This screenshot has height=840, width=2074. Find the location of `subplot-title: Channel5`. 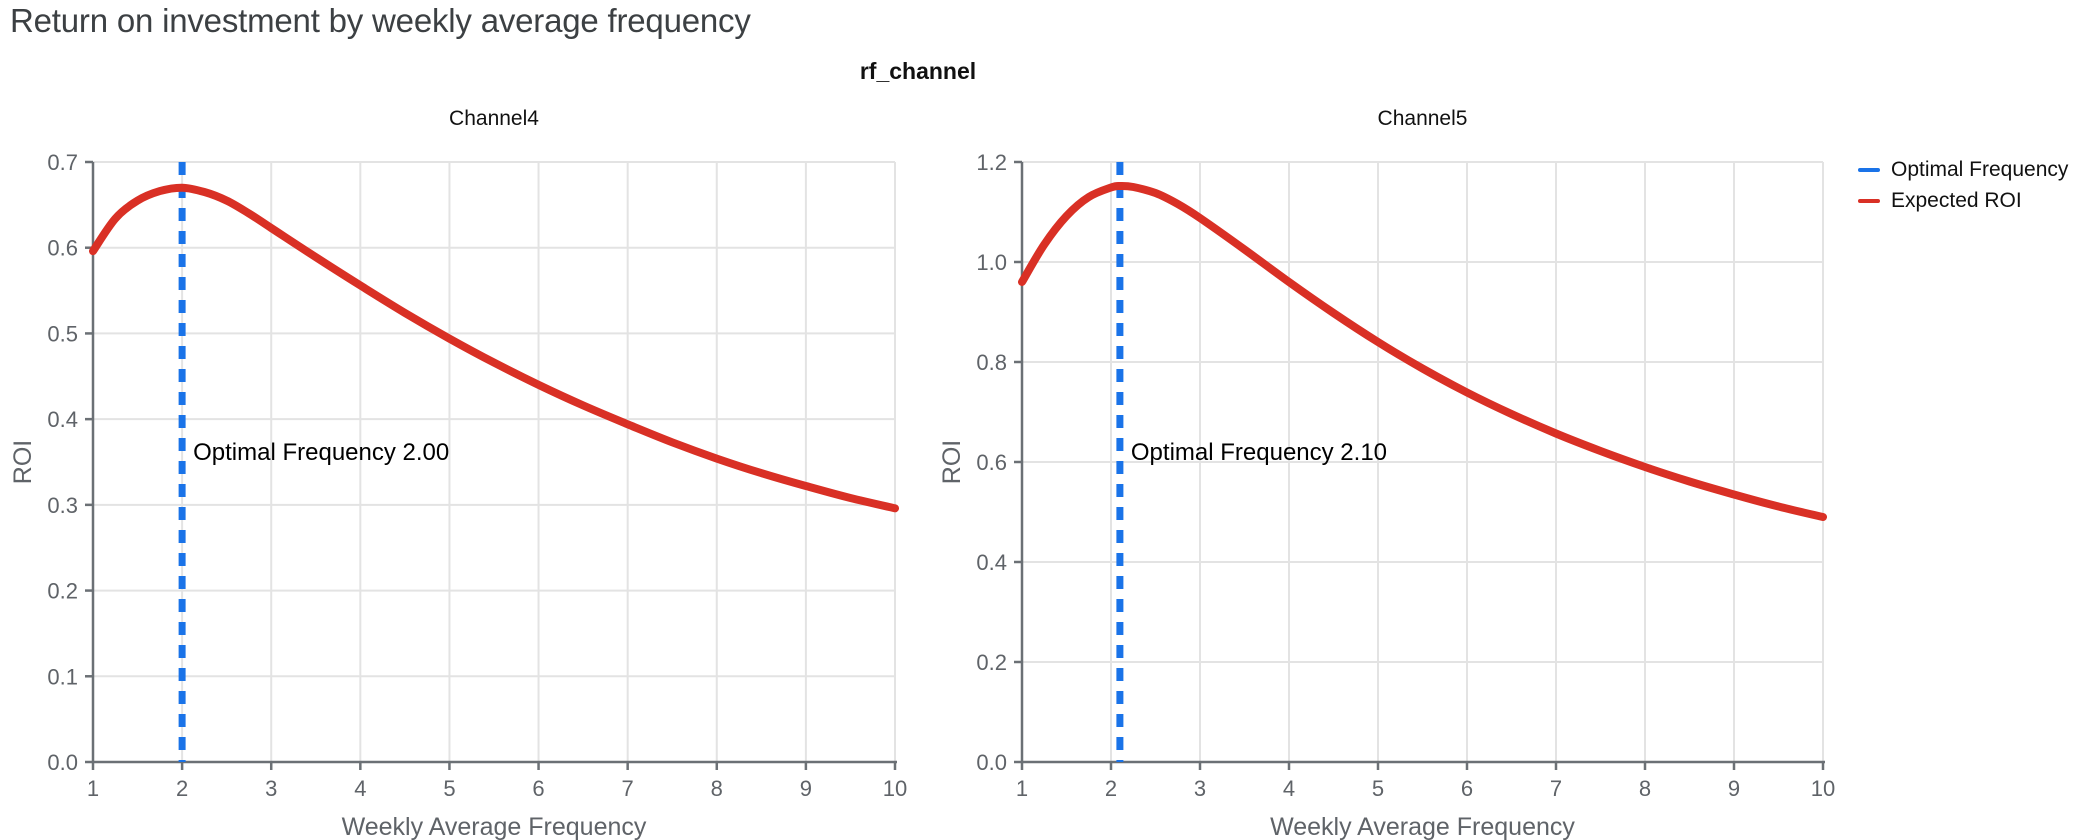

subplot-title: Channel5 is located at coordinates (1423, 118).